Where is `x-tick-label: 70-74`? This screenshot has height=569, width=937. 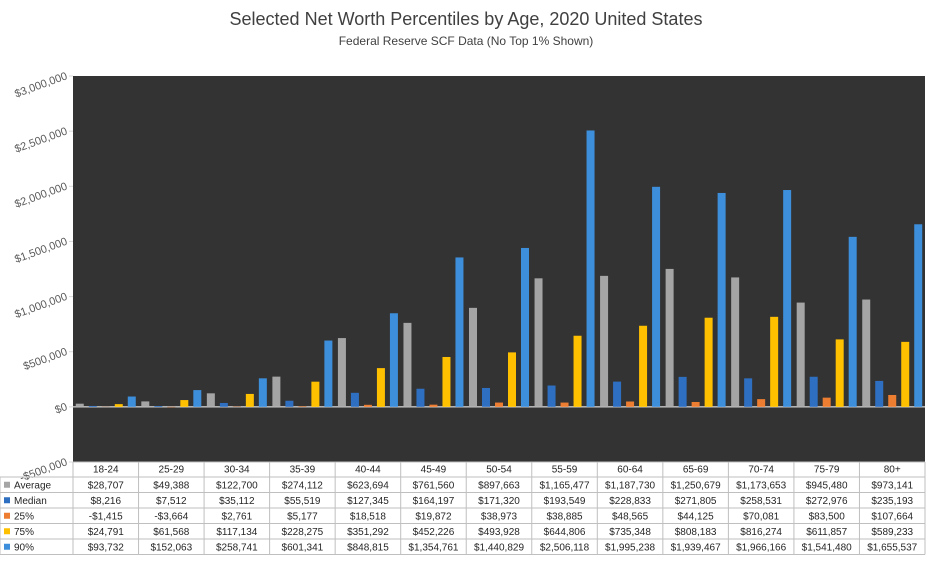 x-tick-label: 70-74 is located at coordinates (761, 470).